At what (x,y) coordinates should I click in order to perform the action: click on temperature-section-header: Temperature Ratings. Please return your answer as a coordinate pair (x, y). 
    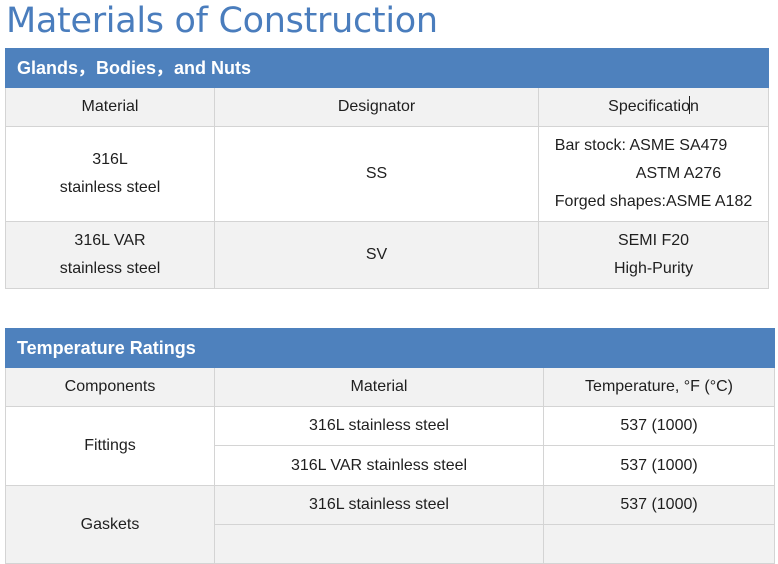
    Looking at the image, I should click on (390, 348).